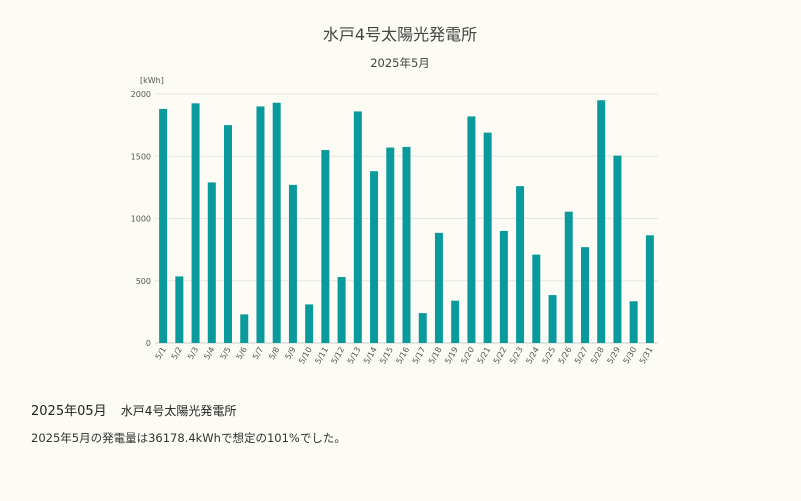 This screenshot has height=501, width=801. What do you see at coordinates (548, 356) in the screenshot?
I see `x-tick-label: 5/25` at bounding box center [548, 356].